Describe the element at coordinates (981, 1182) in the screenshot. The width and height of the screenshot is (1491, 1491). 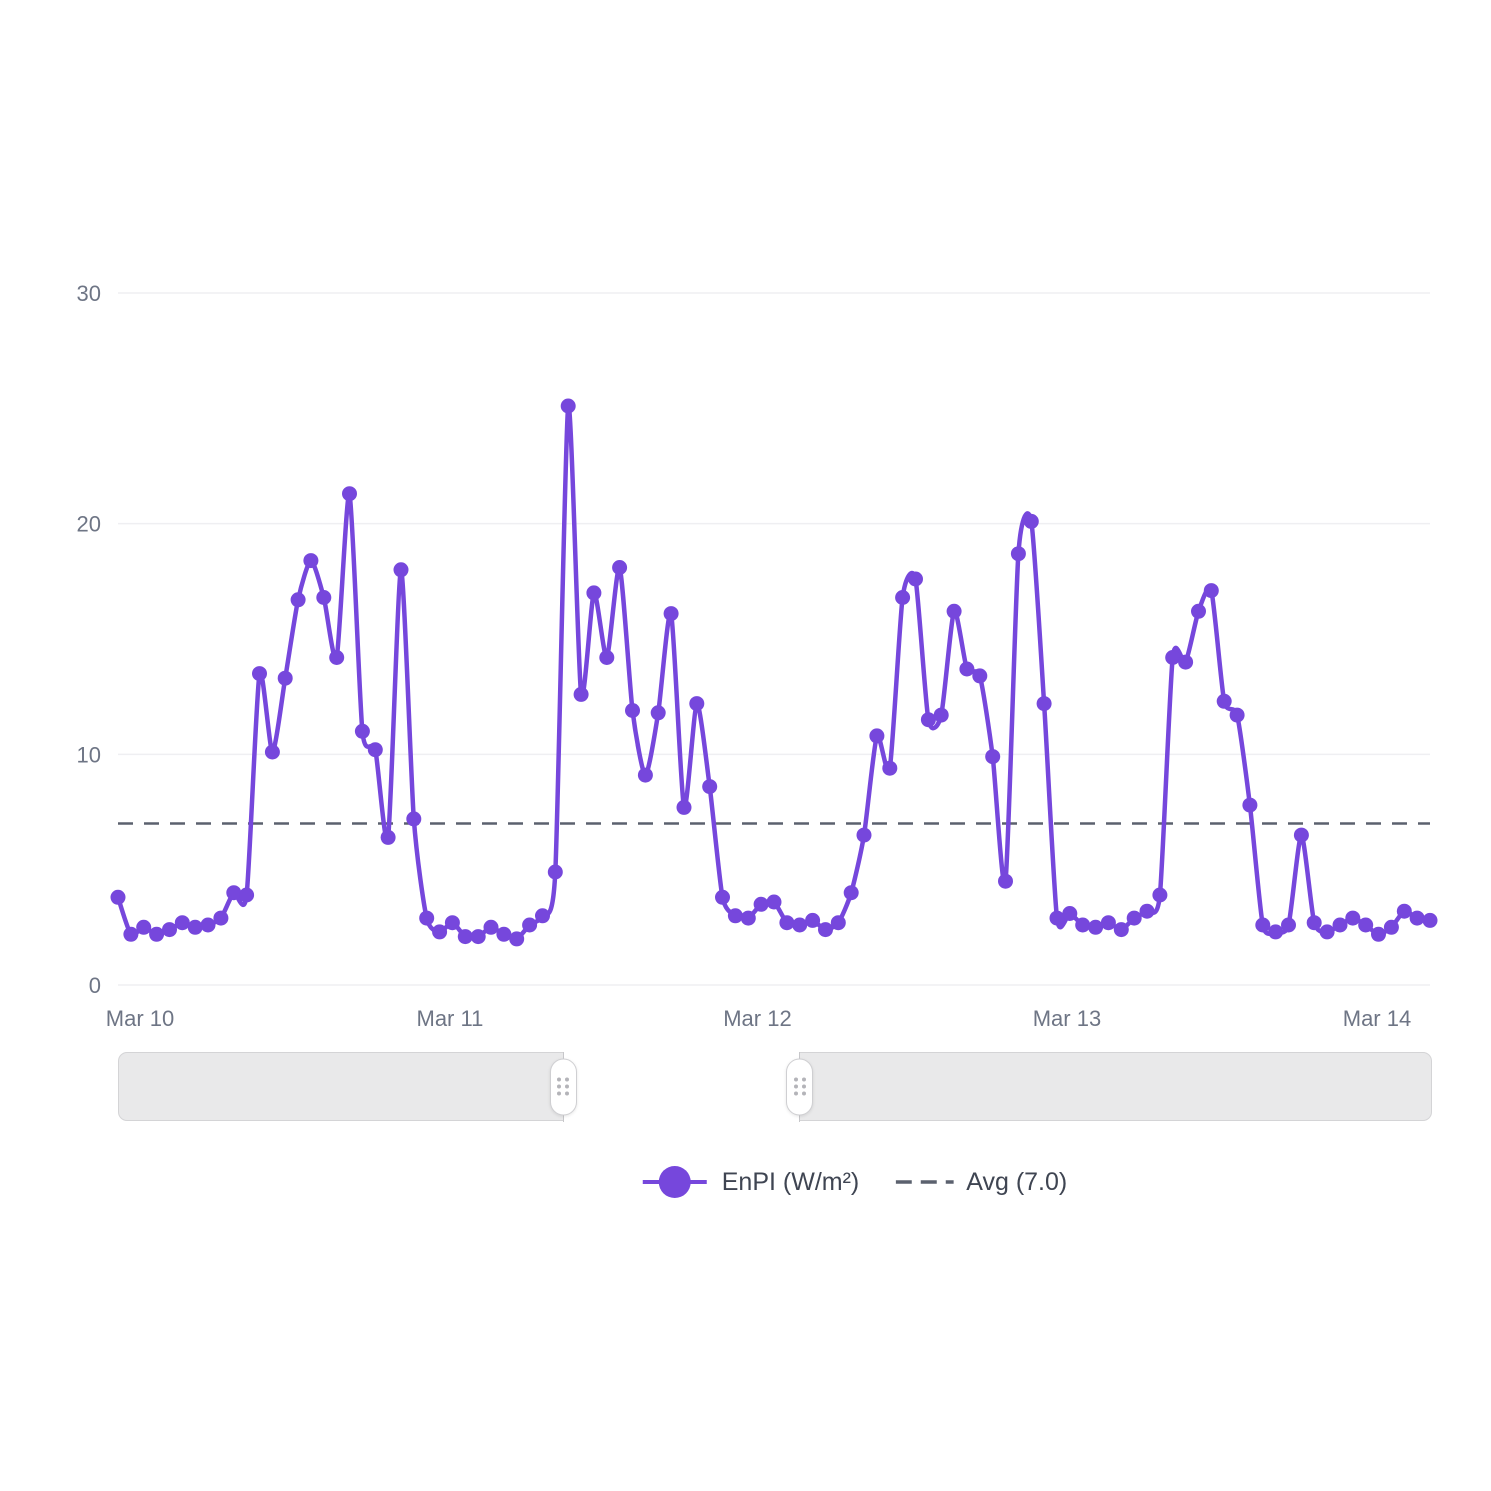
I see `legend-item-avg: Avg (7.0)` at that location.